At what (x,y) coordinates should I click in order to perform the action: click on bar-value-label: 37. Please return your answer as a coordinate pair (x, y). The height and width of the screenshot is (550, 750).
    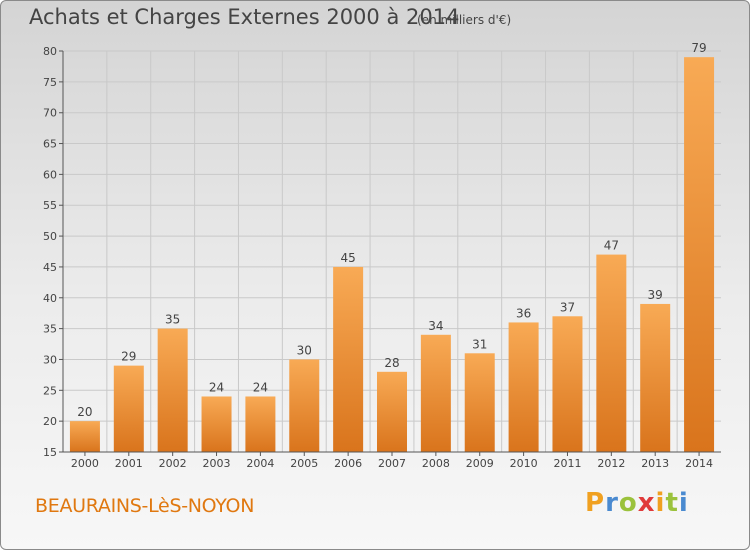
    Looking at the image, I should click on (567, 307).